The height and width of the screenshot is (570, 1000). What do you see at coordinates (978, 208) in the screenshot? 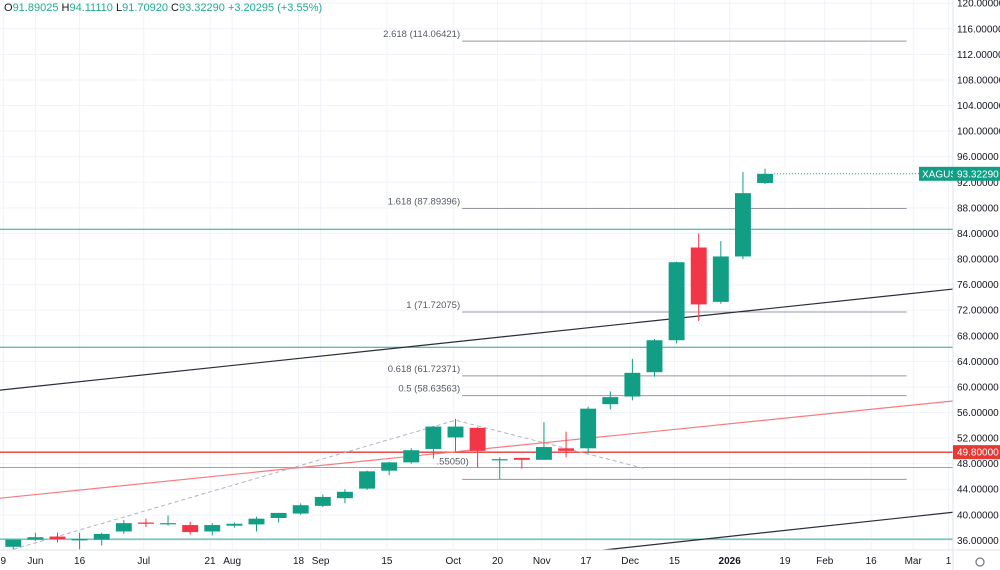
I see `y-tick-label: 88.00000` at bounding box center [978, 208].